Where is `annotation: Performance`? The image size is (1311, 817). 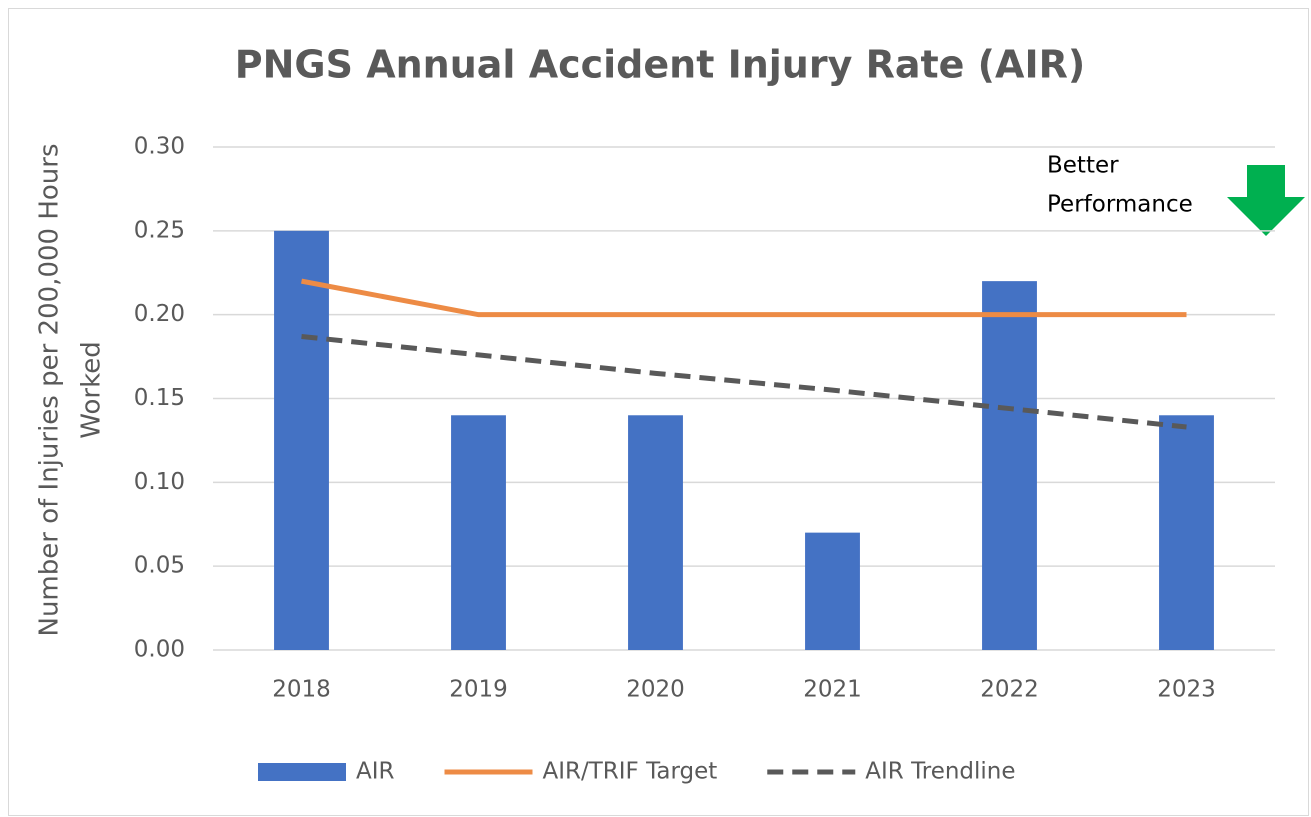 annotation: Performance is located at coordinates (1120, 205).